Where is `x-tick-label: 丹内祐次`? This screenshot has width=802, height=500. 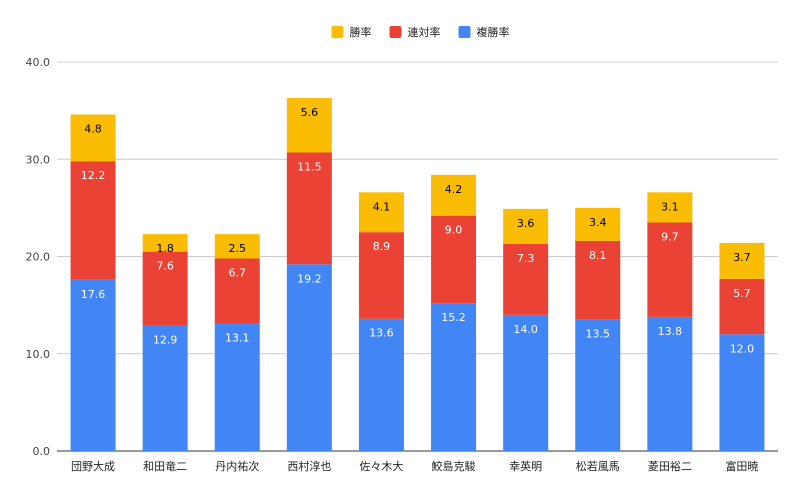
x-tick-label: 丹内祐次 is located at coordinates (237, 466).